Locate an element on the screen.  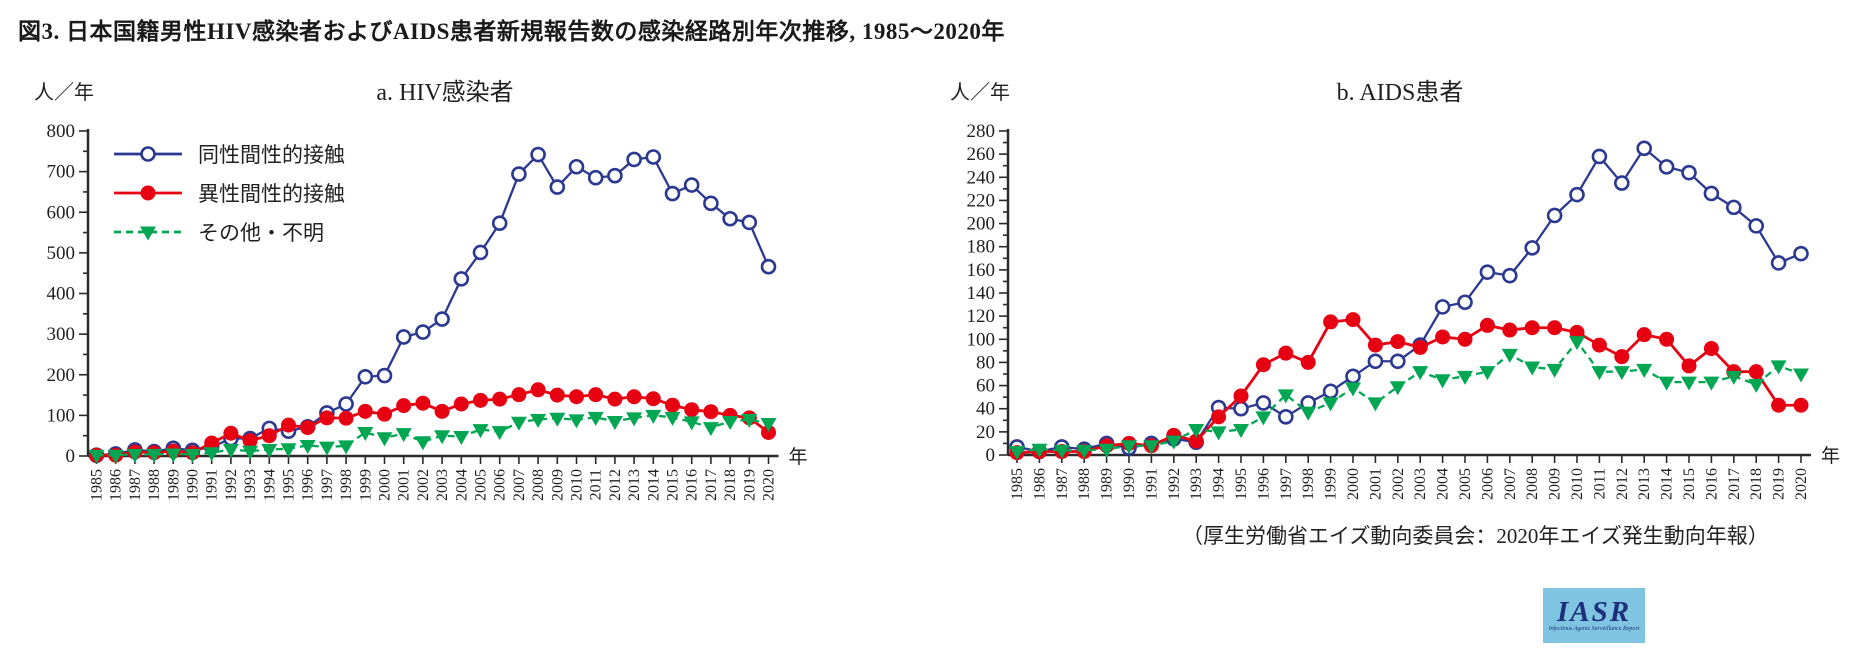
y-tick-label: 140 is located at coordinates (981, 293).